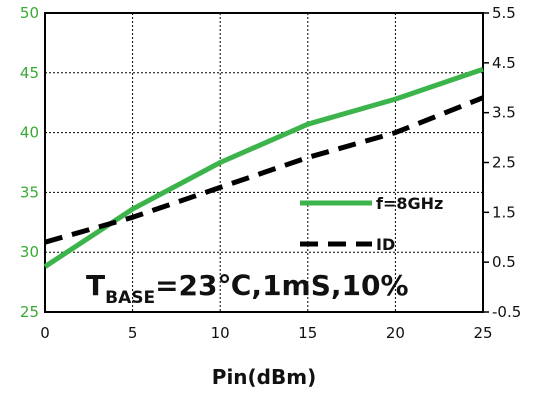 This screenshot has height=395, width=539. I want to click on y-left-tick-label: 40, so click(29, 133).